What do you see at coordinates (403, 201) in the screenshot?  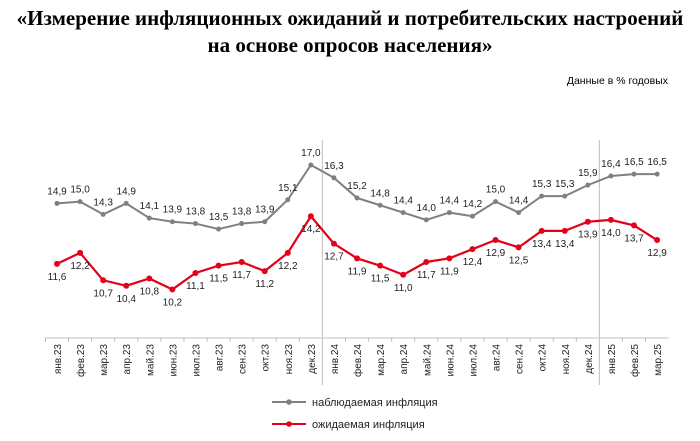 I see `data-label: 14,4` at bounding box center [403, 201].